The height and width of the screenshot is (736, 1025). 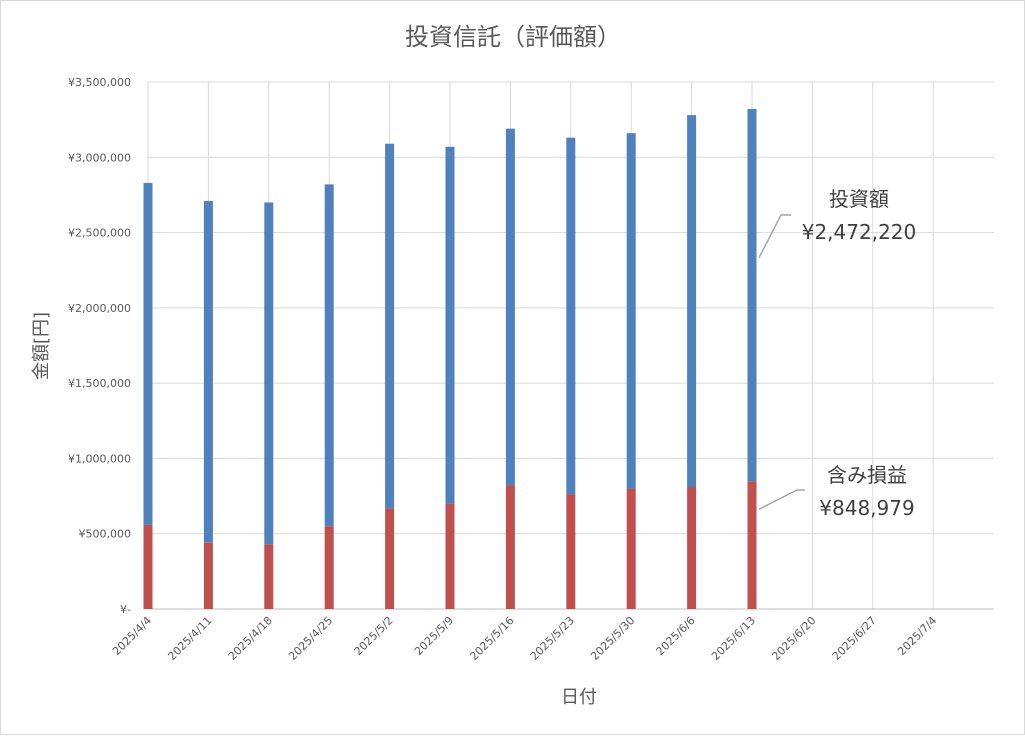 I want to click on chart-title: 投資信託（評価額）, so click(x=513, y=37).